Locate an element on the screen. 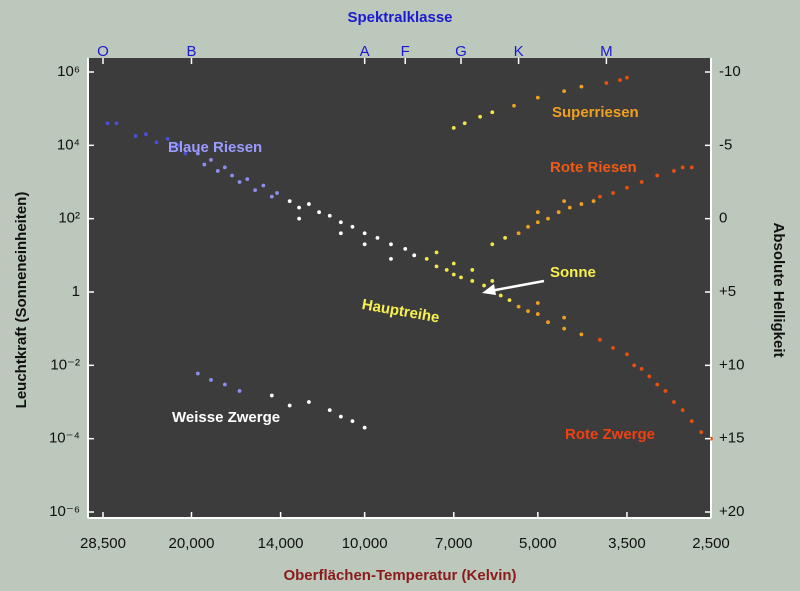 The image size is (800, 591). y2-tick-label: -5 is located at coordinates (725, 144).